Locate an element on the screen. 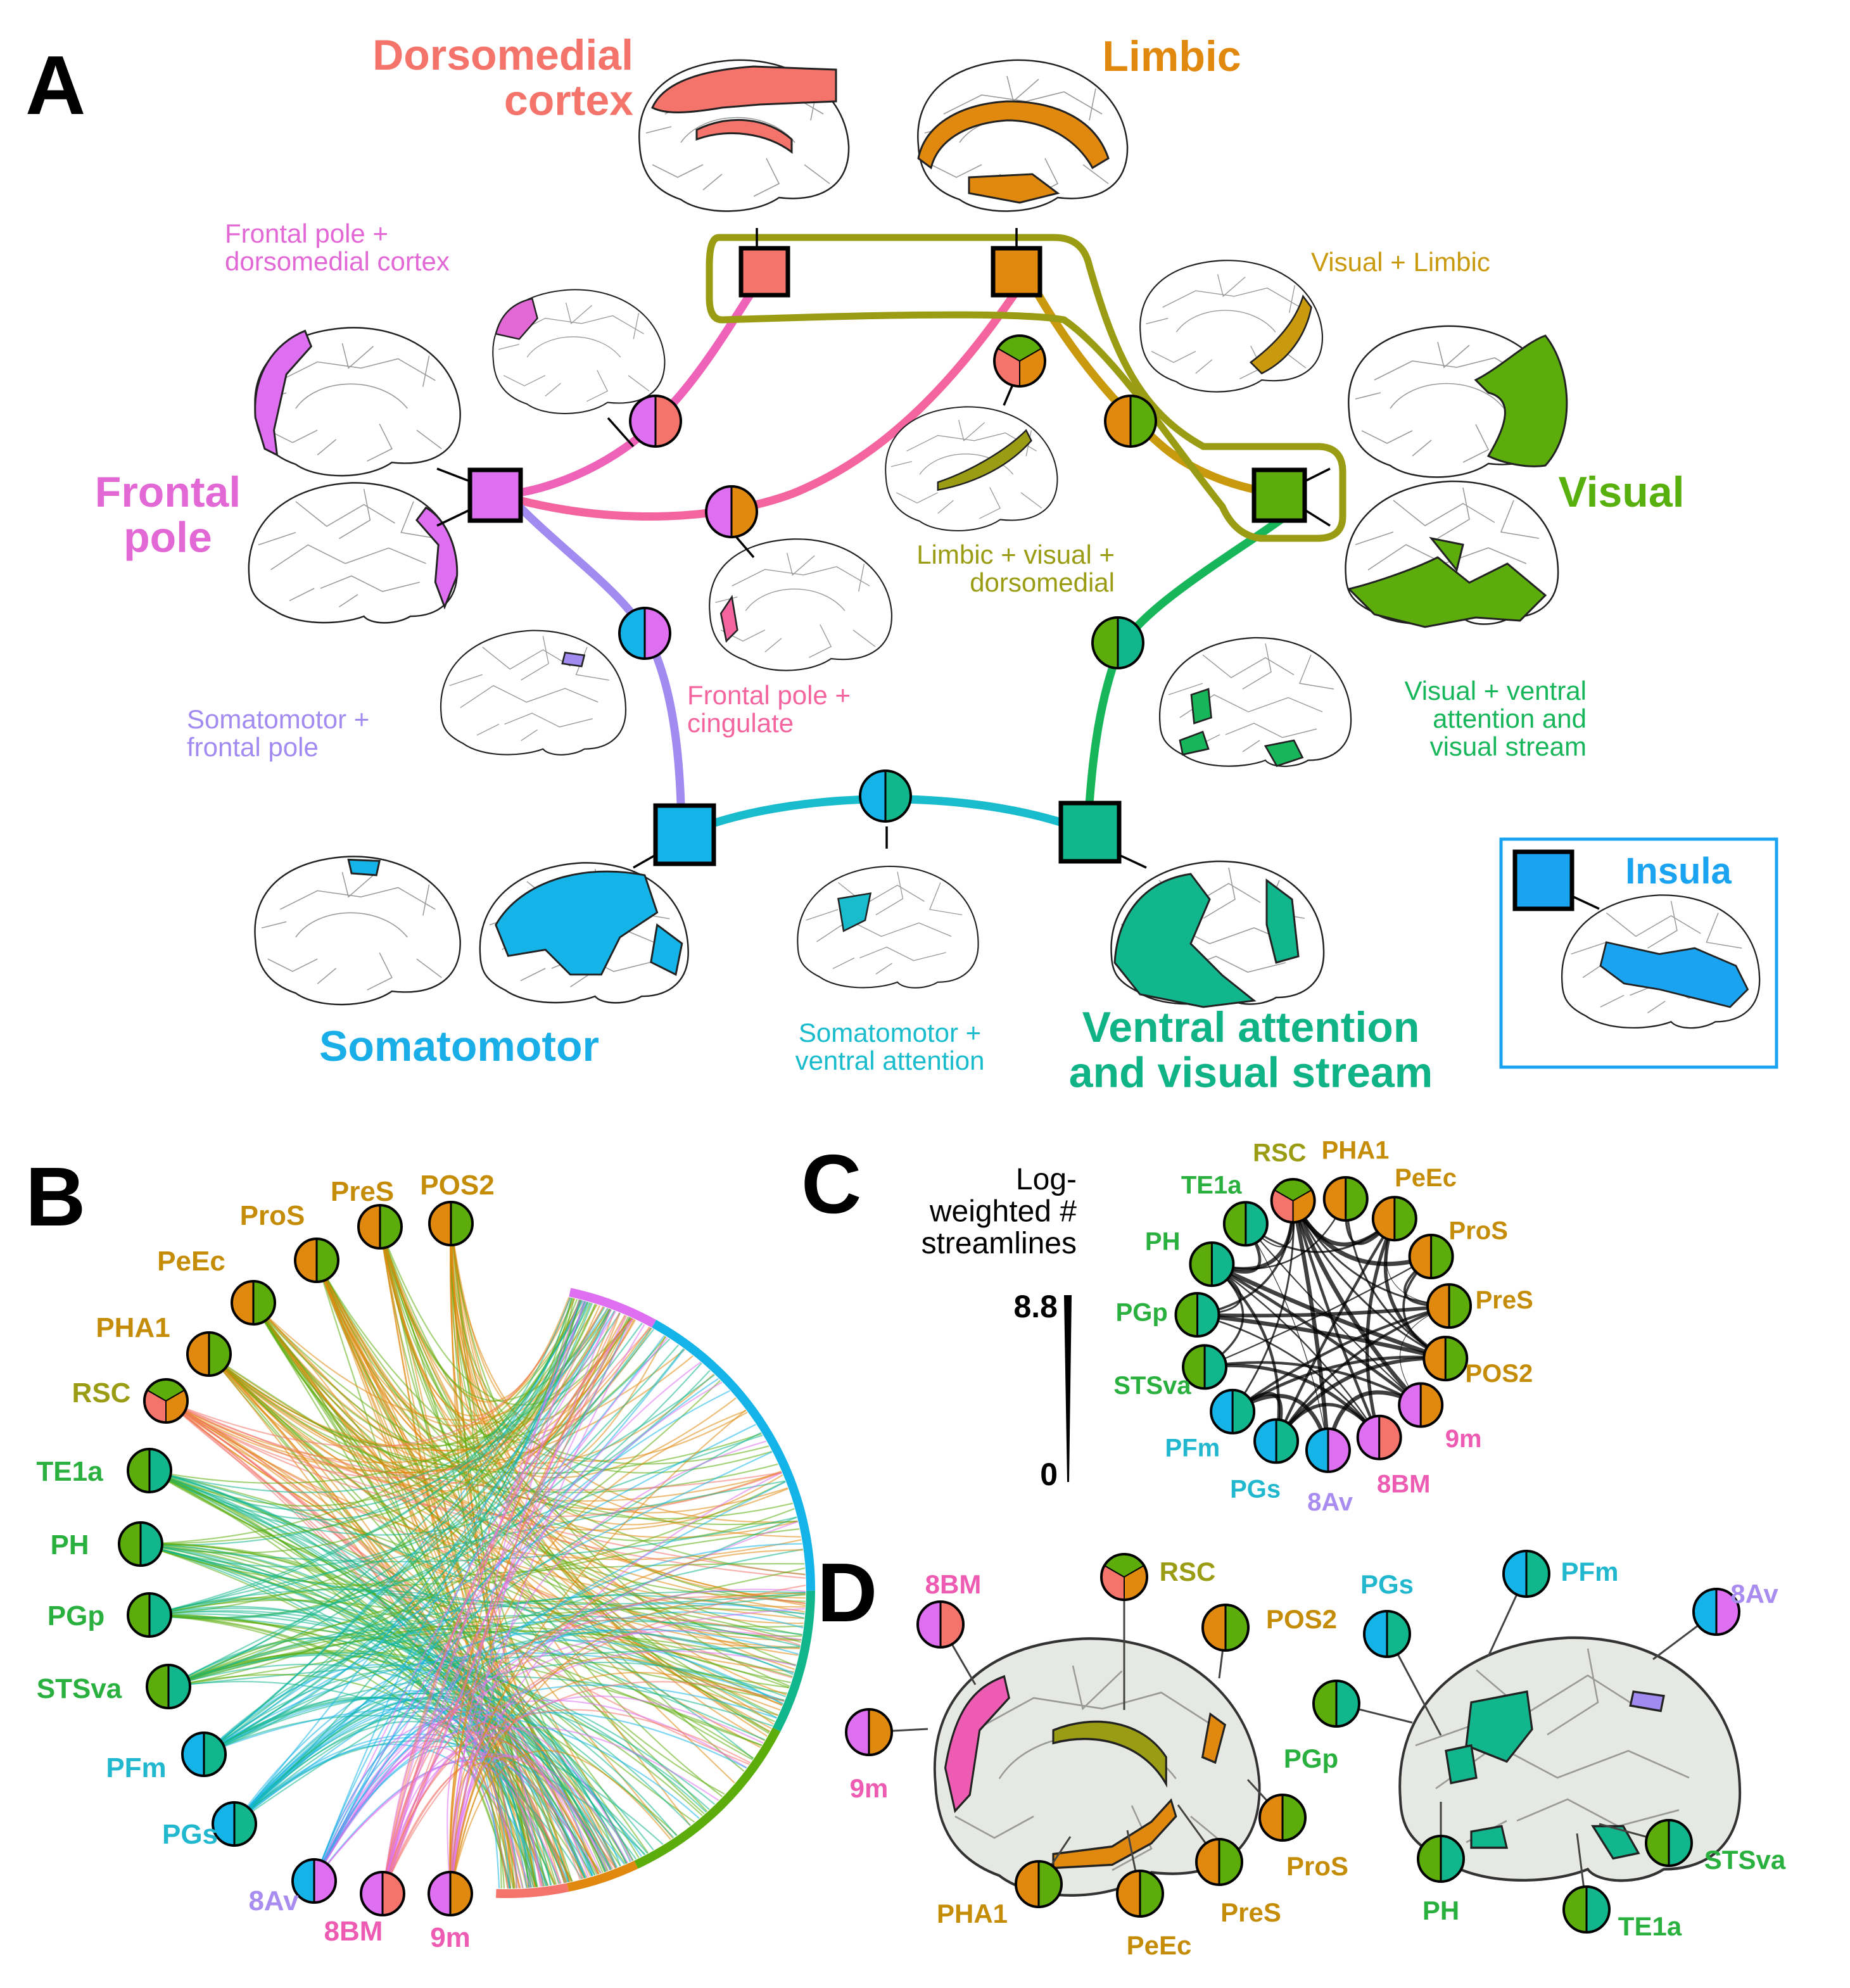 The height and width of the screenshot is (1988, 1850). label-c-pgp: PGp is located at coordinates (1142, 1312).